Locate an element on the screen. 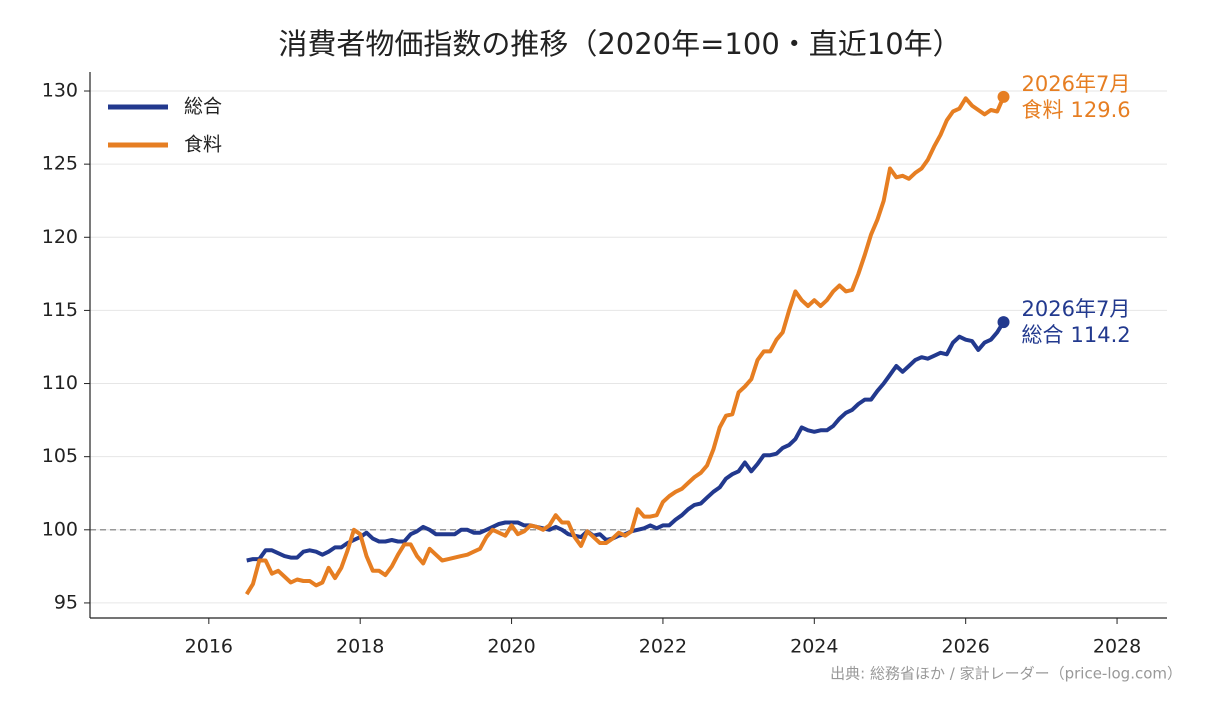  y-tick-label: 115 is located at coordinates (60, 310).